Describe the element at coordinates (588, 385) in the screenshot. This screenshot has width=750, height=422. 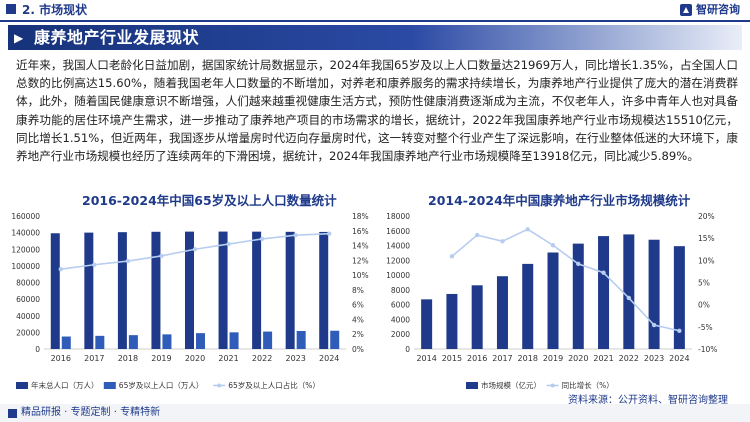
I see `chart2-legend-label: 同比增长（%）` at that location.